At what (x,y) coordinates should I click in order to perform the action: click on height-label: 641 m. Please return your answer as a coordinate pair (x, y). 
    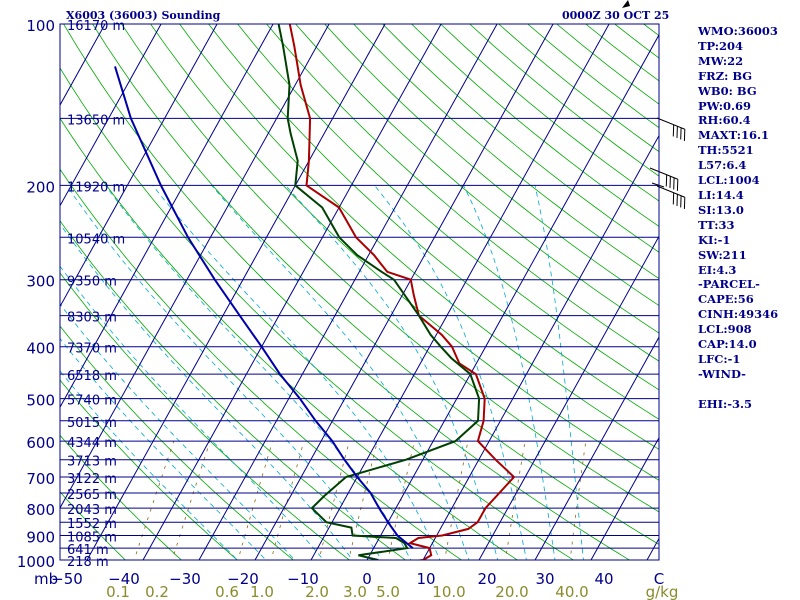
    Looking at the image, I should click on (88, 550).